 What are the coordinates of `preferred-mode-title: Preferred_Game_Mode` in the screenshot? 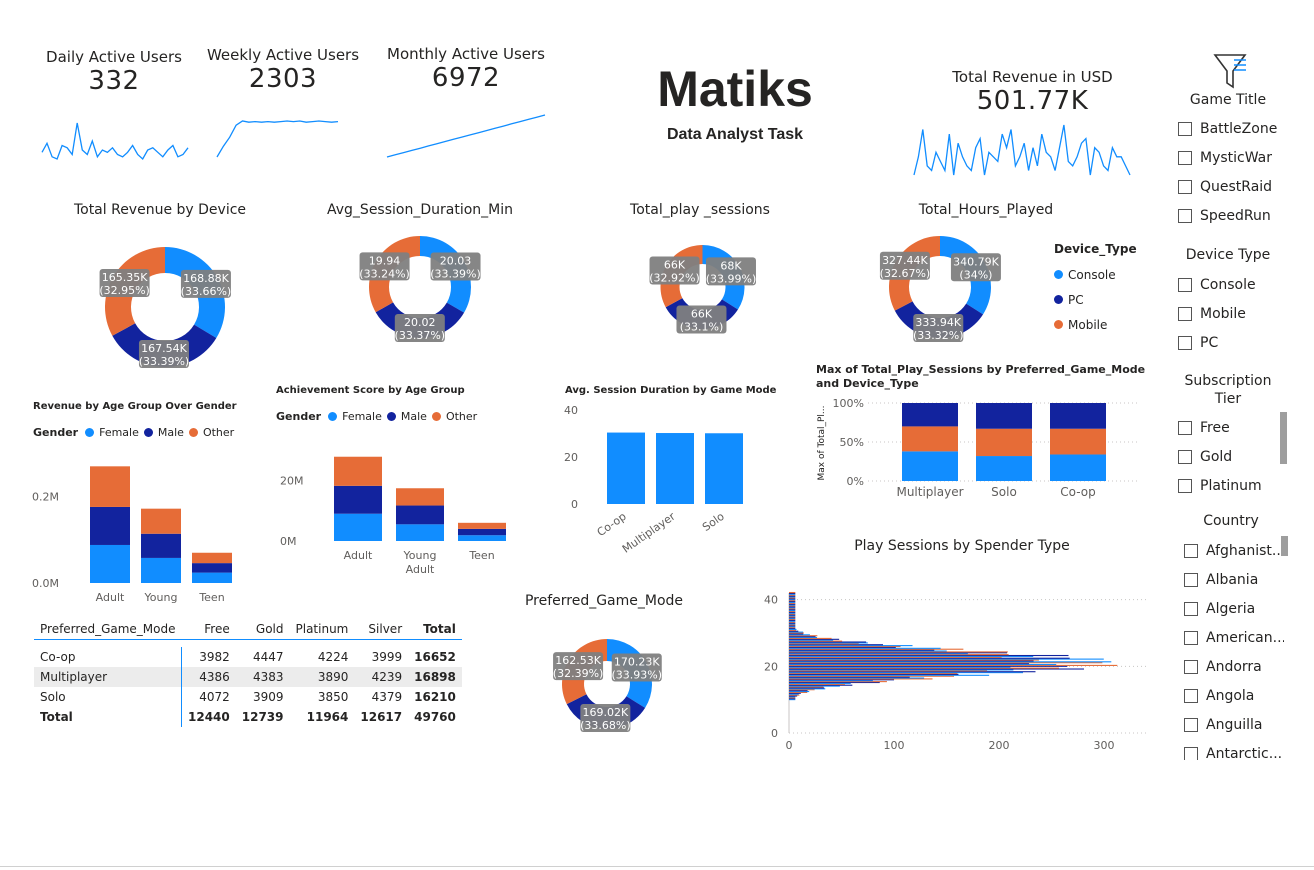 It's located at (604, 601).